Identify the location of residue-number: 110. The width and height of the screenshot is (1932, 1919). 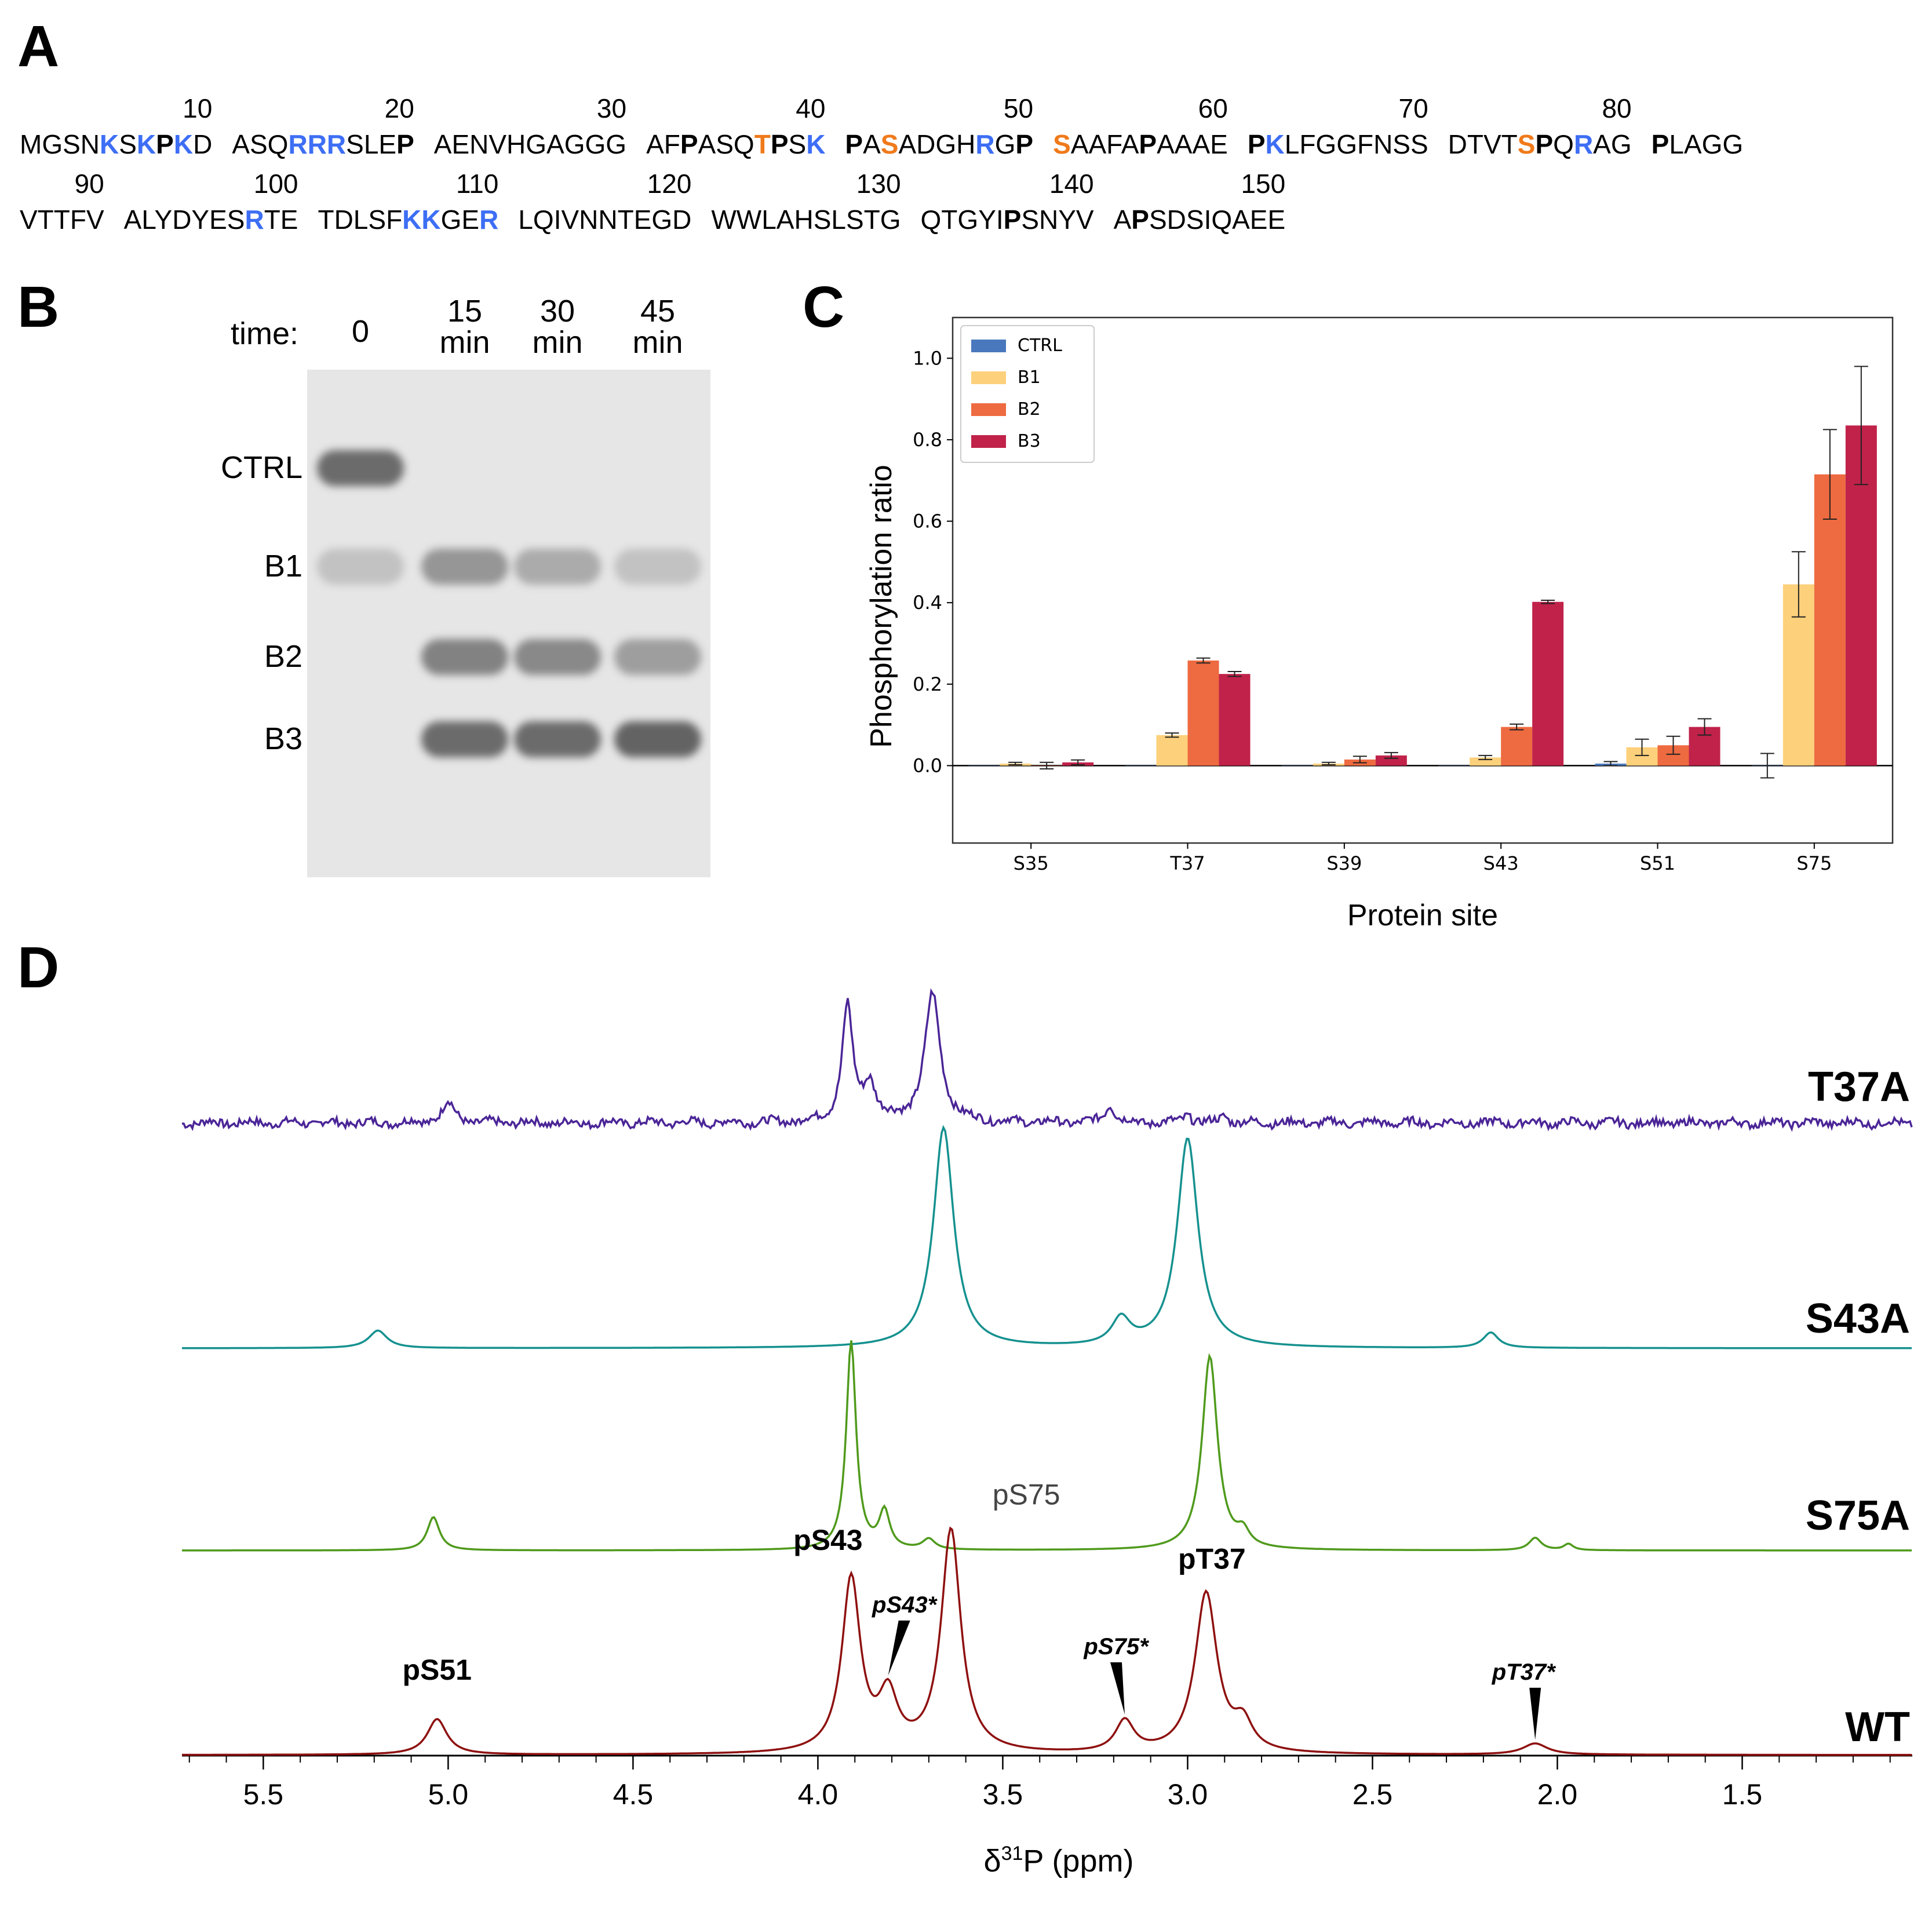
(477, 184).